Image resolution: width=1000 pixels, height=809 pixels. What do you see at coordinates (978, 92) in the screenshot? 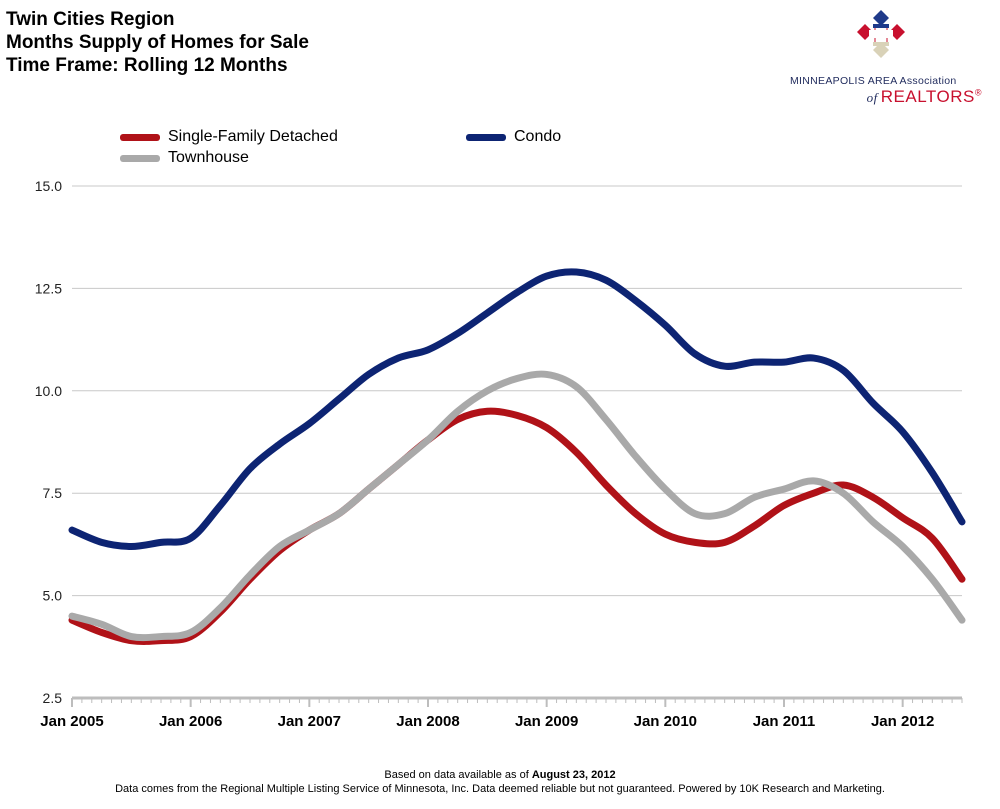
I see `logo-registered-mark: ®` at bounding box center [978, 92].